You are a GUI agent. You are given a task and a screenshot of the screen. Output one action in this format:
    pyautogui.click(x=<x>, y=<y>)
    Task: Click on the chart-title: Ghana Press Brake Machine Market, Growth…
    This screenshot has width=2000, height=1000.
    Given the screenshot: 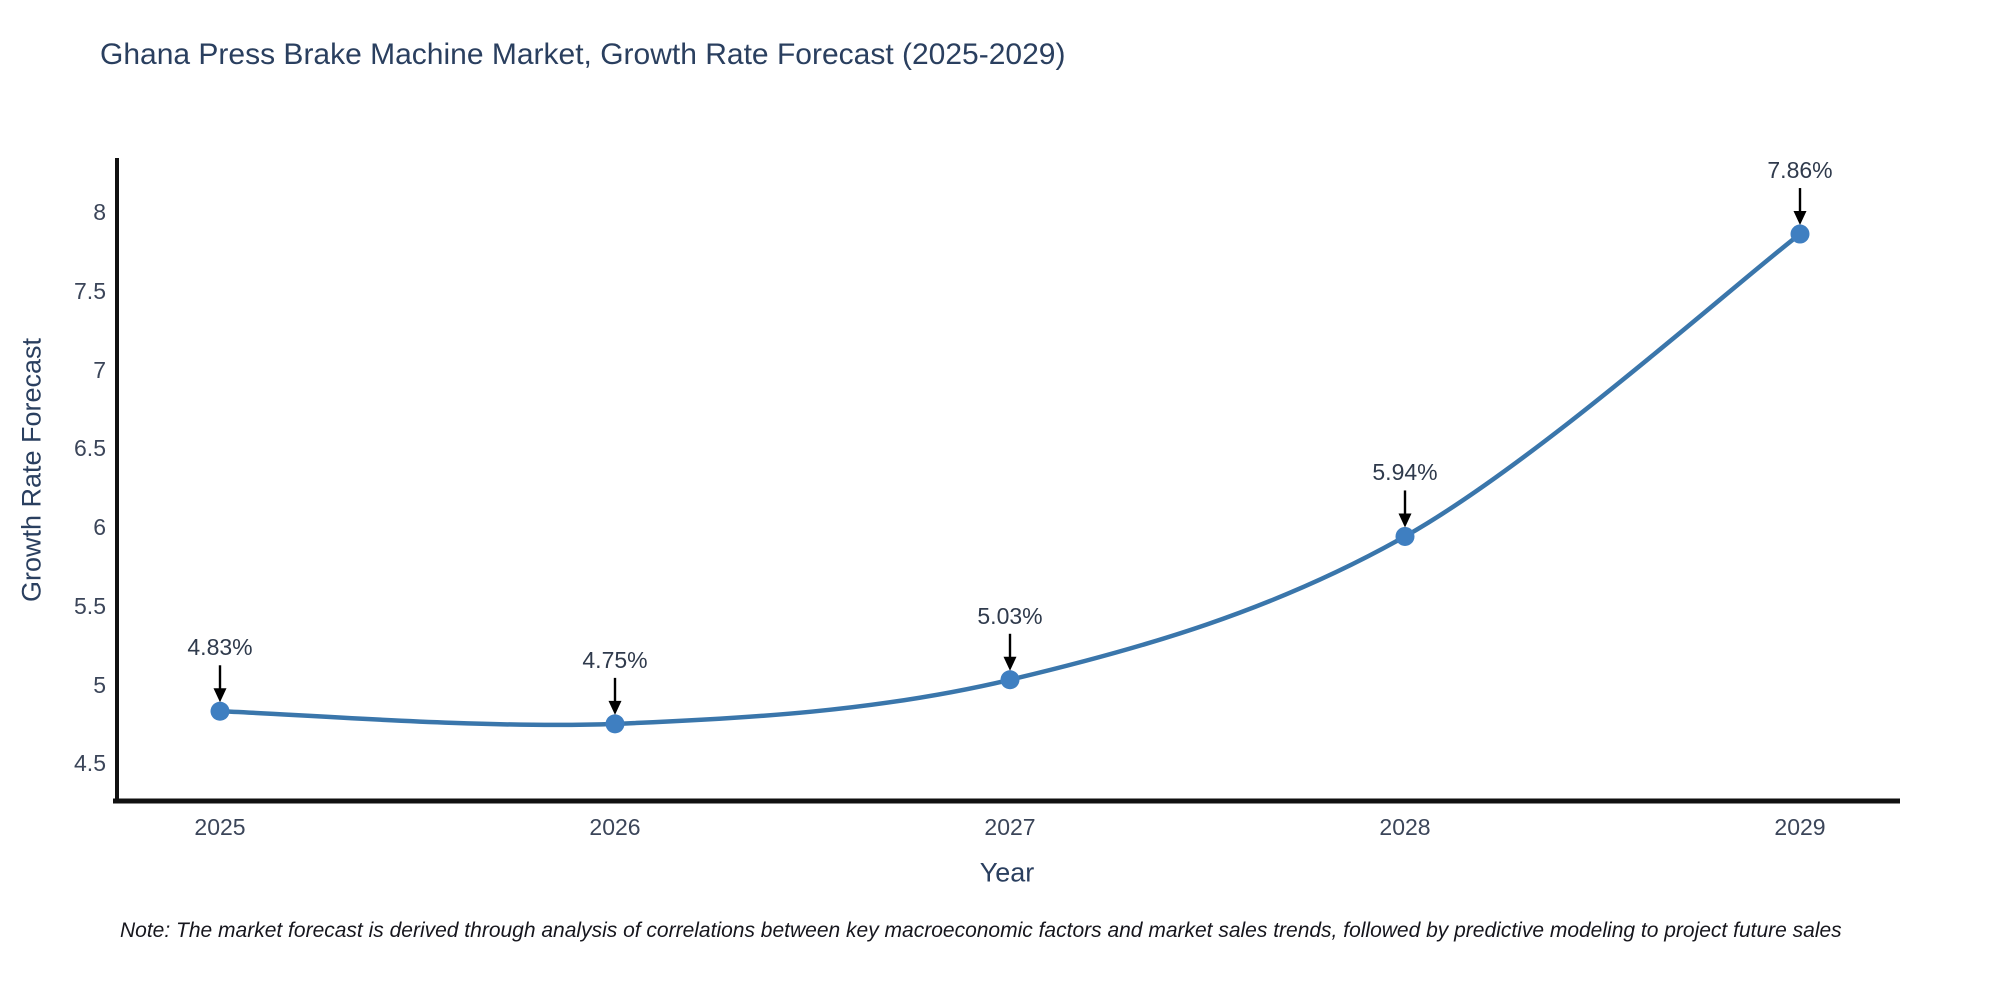 What is the action you would take?
    pyautogui.click(x=583, y=54)
    